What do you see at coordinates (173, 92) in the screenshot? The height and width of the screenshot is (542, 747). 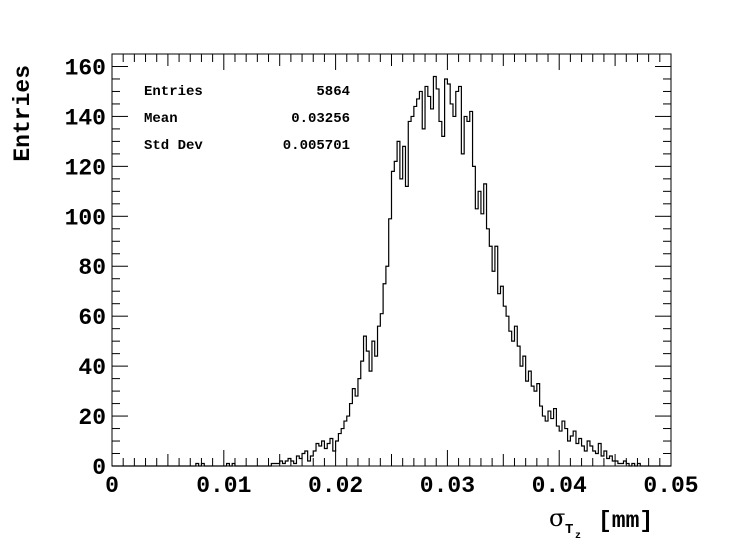 I see `stats-entries-label: Entries` at bounding box center [173, 92].